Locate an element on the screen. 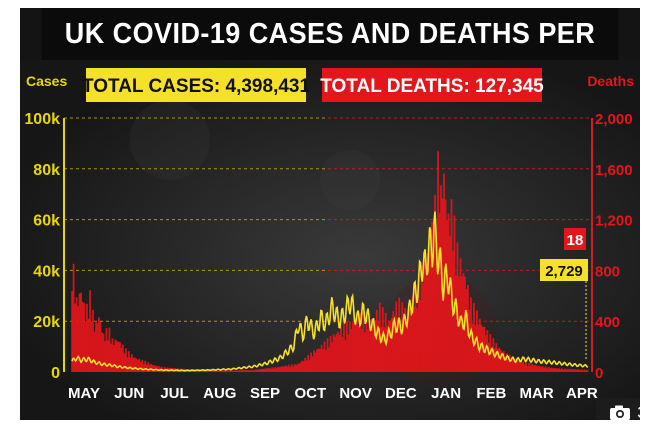 Image resolution: width=646 pixels, height=428 pixels. x-tick-label: DEC is located at coordinates (401, 393).